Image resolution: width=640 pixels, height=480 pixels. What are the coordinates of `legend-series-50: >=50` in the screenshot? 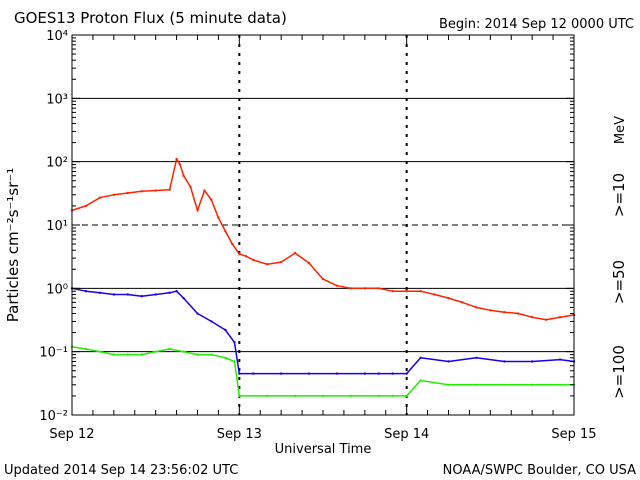 It's located at (619, 282).